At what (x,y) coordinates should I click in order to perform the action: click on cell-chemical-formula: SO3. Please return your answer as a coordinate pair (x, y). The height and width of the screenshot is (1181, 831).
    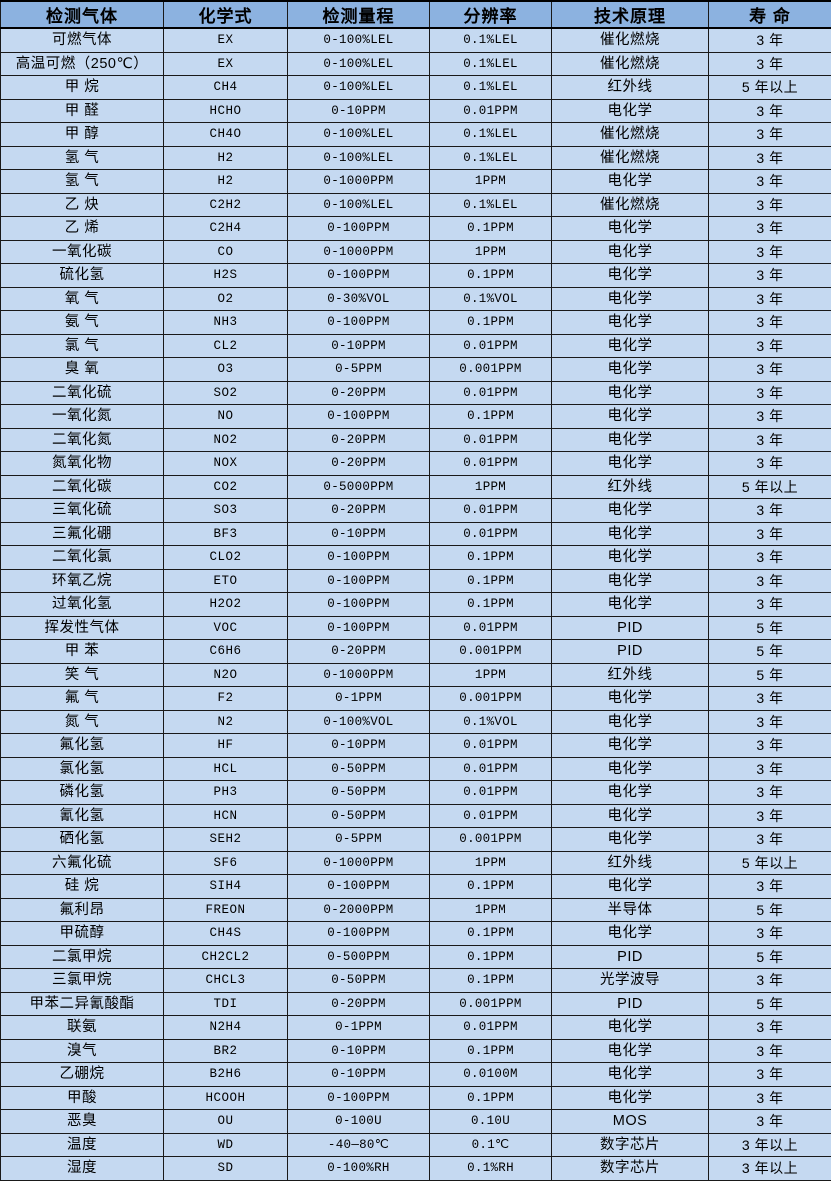
    Looking at the image, I should click on (226, 511).